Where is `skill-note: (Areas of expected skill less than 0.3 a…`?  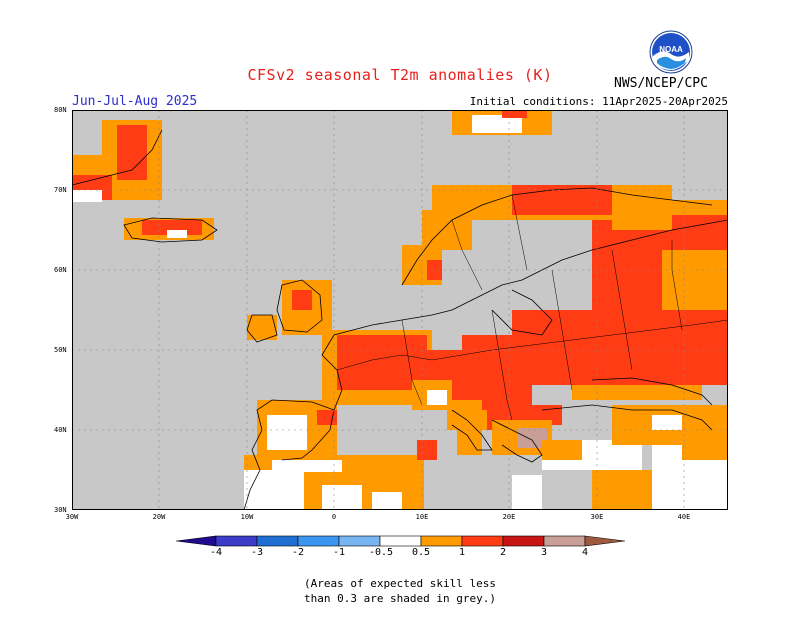 skill-note: (Areas of expected skill less than 0.3 a… is located at coordinates (400, 591).